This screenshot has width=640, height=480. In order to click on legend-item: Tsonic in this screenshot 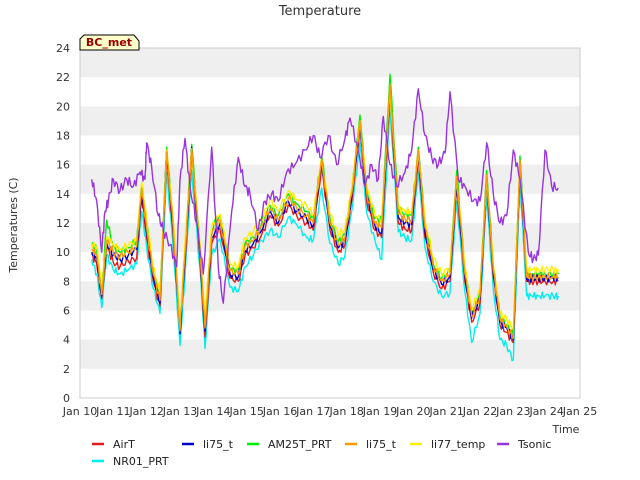, I will do `click(524, 444)`.